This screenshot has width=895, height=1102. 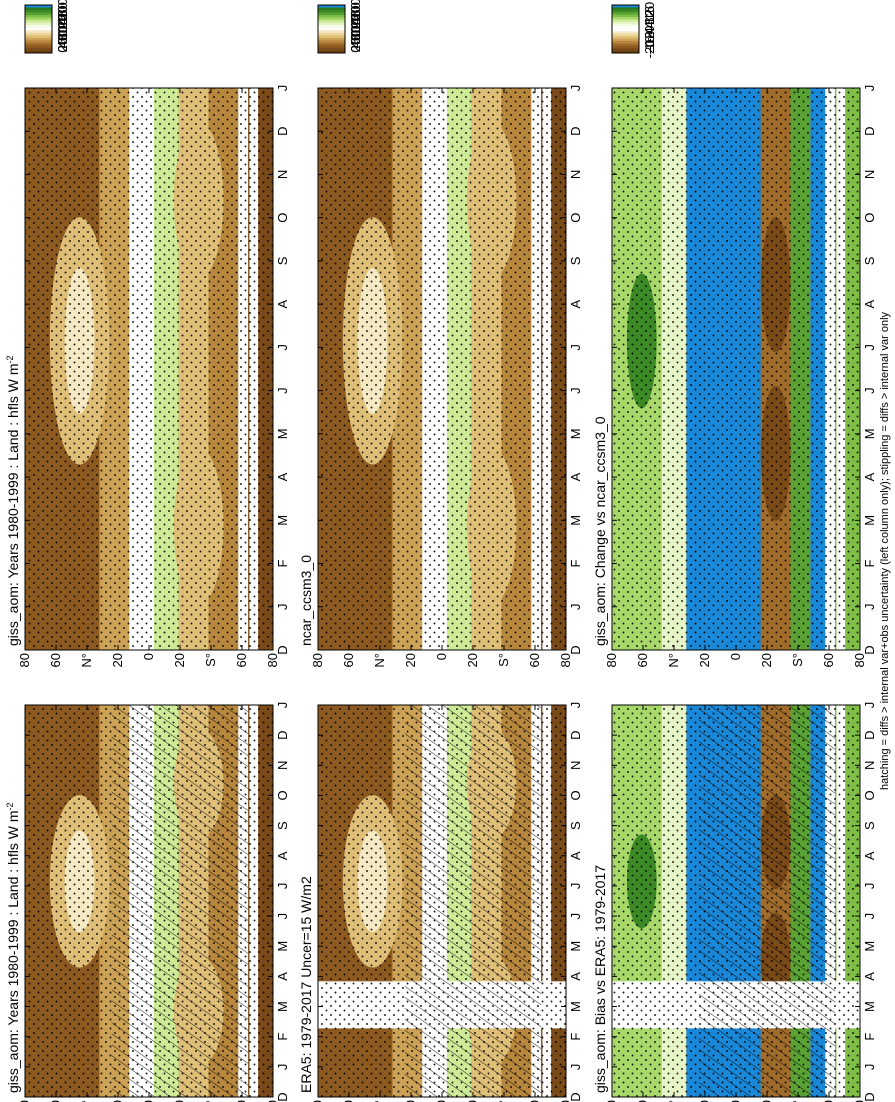 What do you see at coordinates (649, 37) in the screenshot?
I see `colorbar-label: -8` at bounding box center [649, 37].